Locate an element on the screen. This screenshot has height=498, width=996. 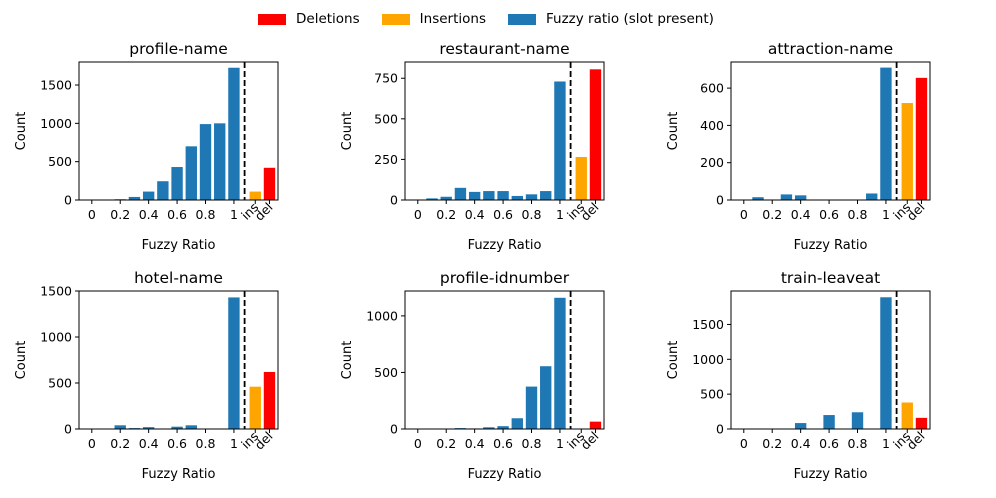
chart-hotel-name-xtick-label-0.6: 0.6 is located at coordinates (177, 443).